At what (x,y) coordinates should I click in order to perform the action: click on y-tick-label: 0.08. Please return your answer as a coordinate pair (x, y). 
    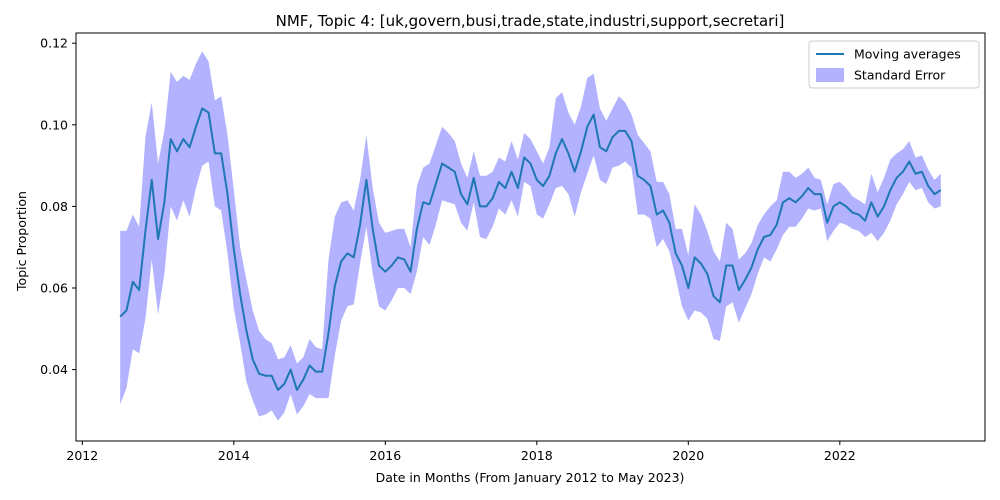
    Looking at the image, I should click on (54, 206).